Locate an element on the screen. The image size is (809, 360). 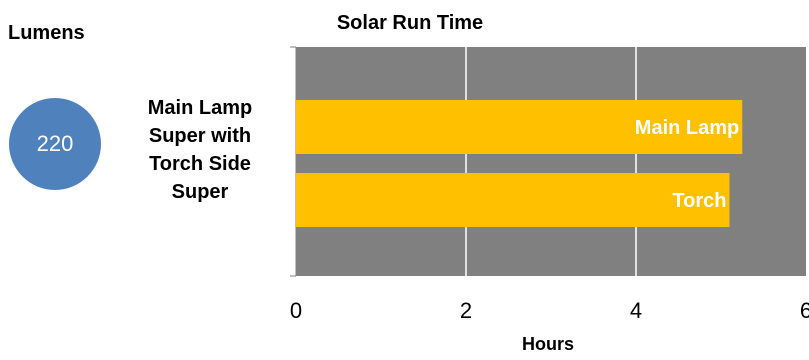
gridlines is located at coordinates (551, 161).